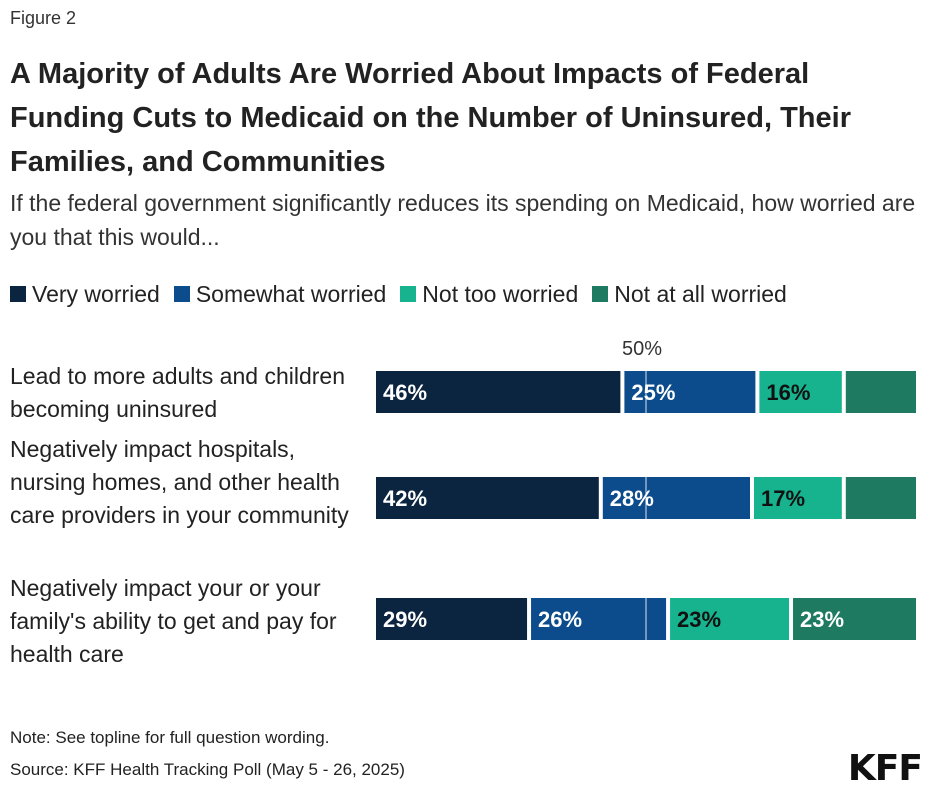  I want to click on data-label: 25%, so click(653, 392).